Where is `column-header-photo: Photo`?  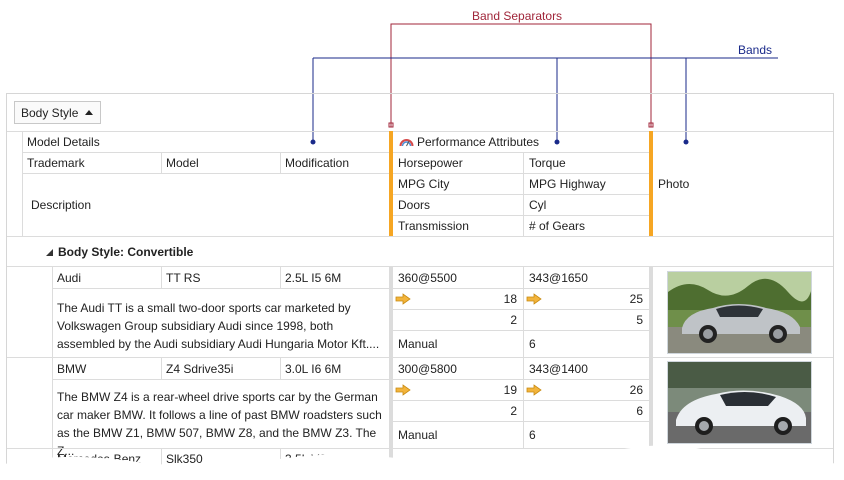
column-header-photo: Photo is located at coordinates (674, 184).